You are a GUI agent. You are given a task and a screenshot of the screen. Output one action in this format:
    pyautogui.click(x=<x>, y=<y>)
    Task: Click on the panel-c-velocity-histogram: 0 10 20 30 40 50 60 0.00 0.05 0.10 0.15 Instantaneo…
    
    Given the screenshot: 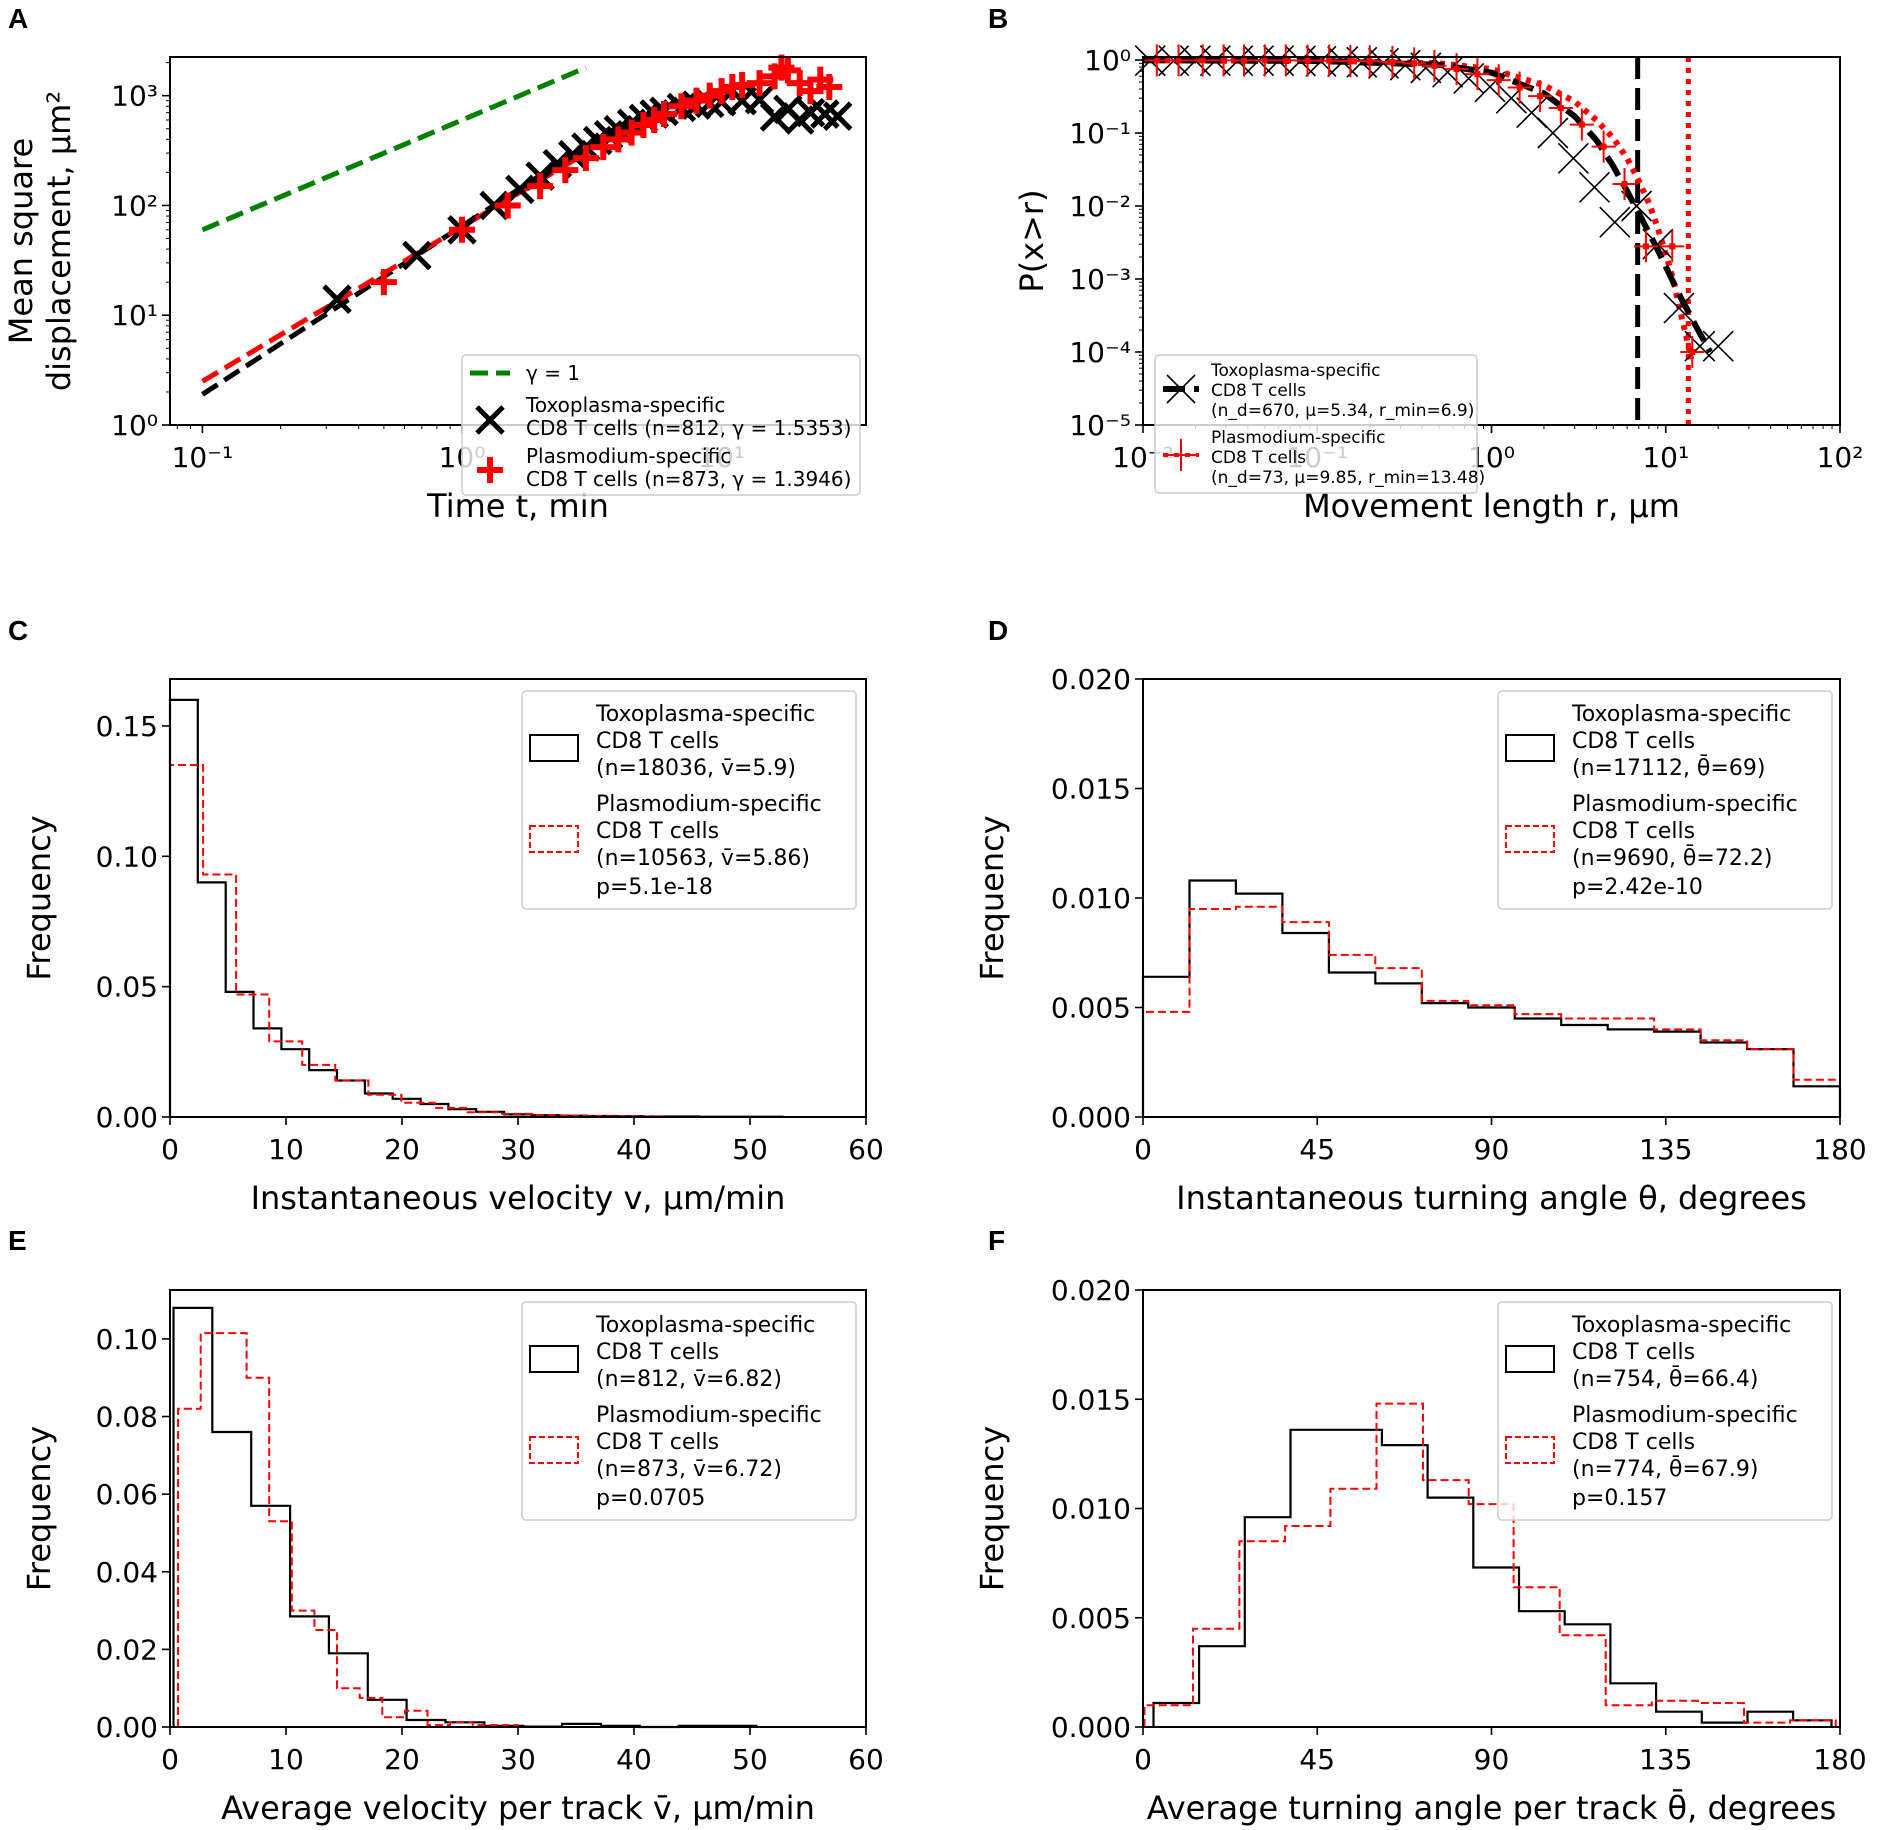 What is the action you would take?
    pyautogui.click(x=452, y=947)
    